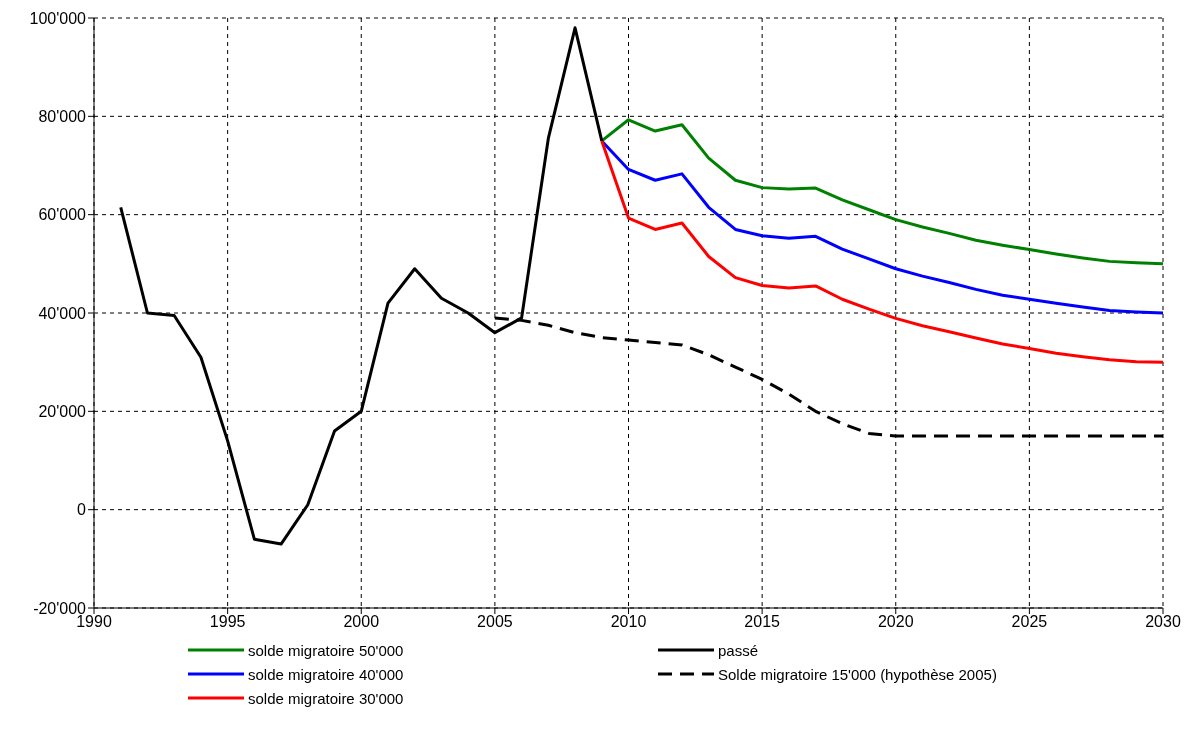  I want to click on y-tick-label: 20'000, so click(62, 412).